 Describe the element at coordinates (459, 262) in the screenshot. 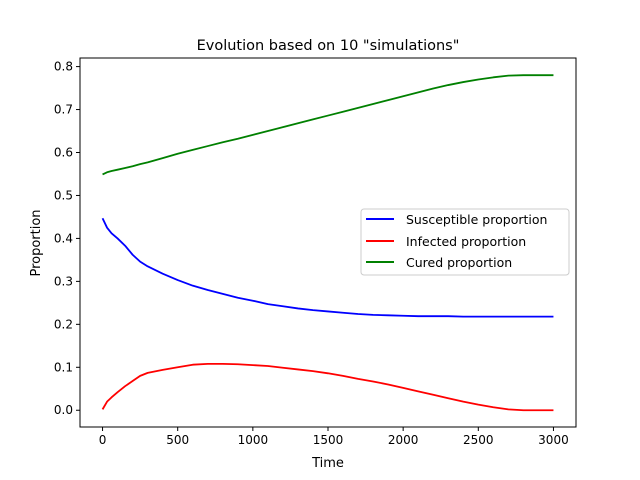

I see `legend-label-cured: Cured proportion` at that location.